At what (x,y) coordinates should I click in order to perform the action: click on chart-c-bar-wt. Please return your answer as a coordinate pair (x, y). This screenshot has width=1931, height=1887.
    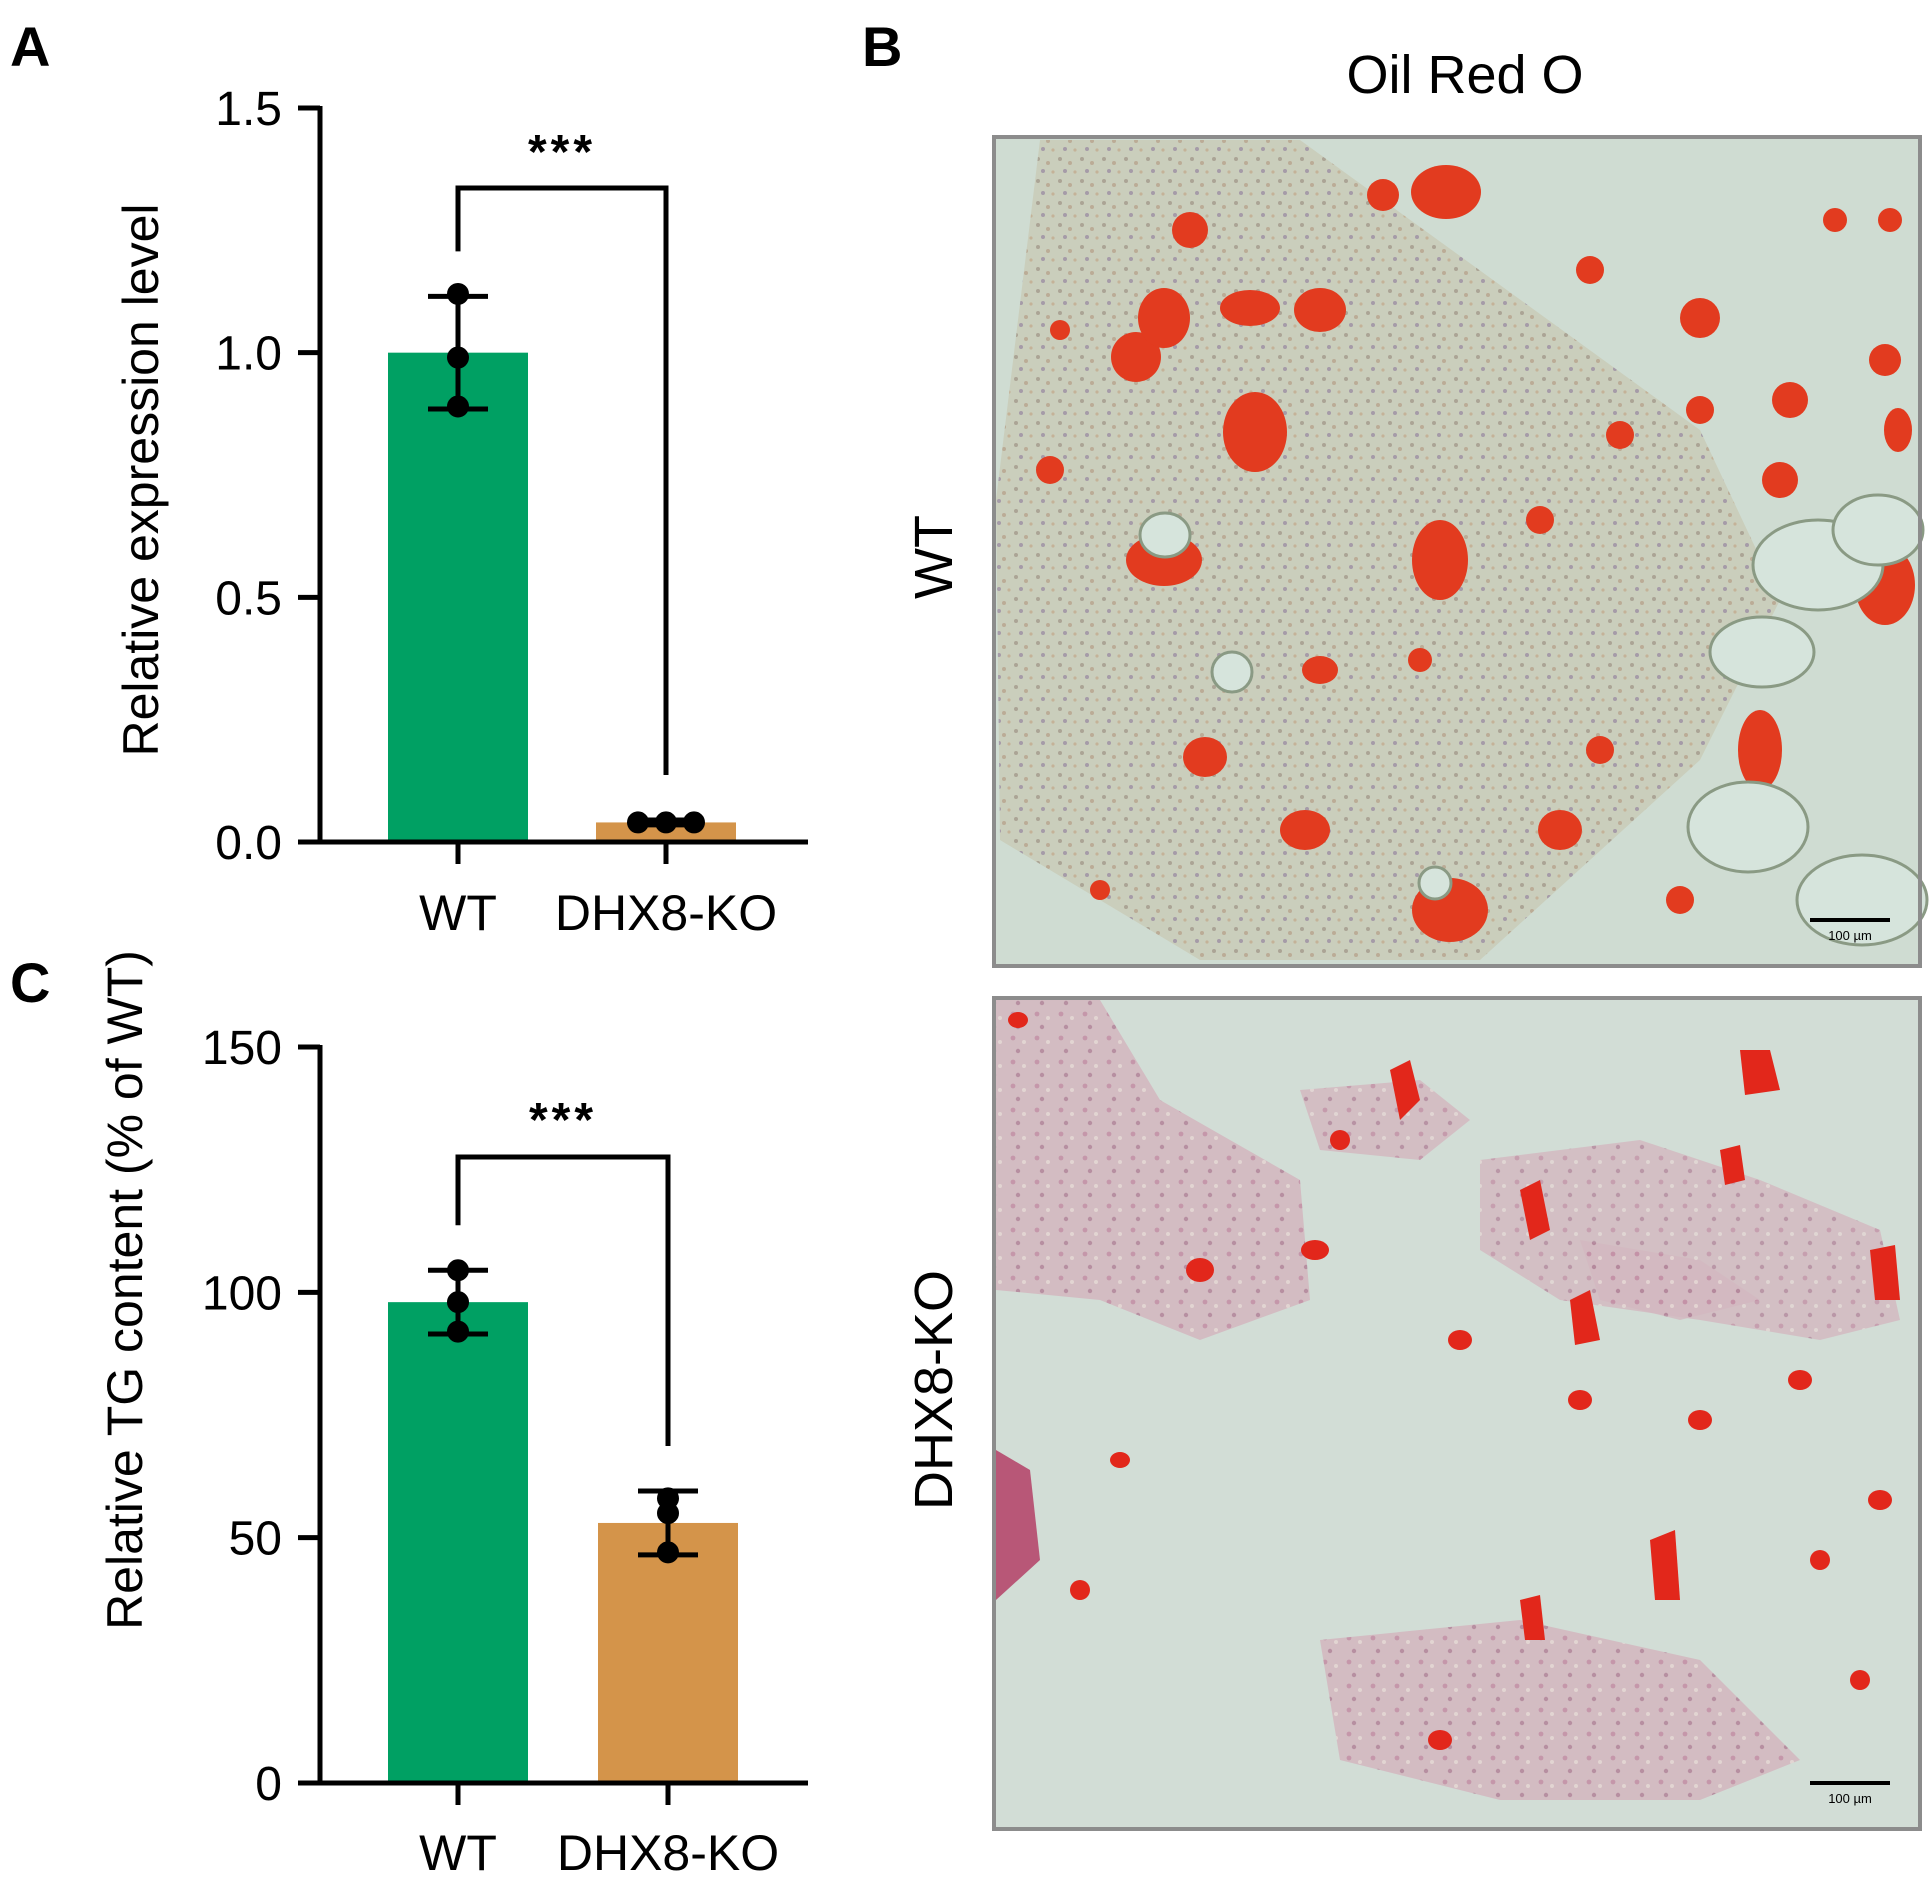
    Looking at the image, I should click on (458, 1542).